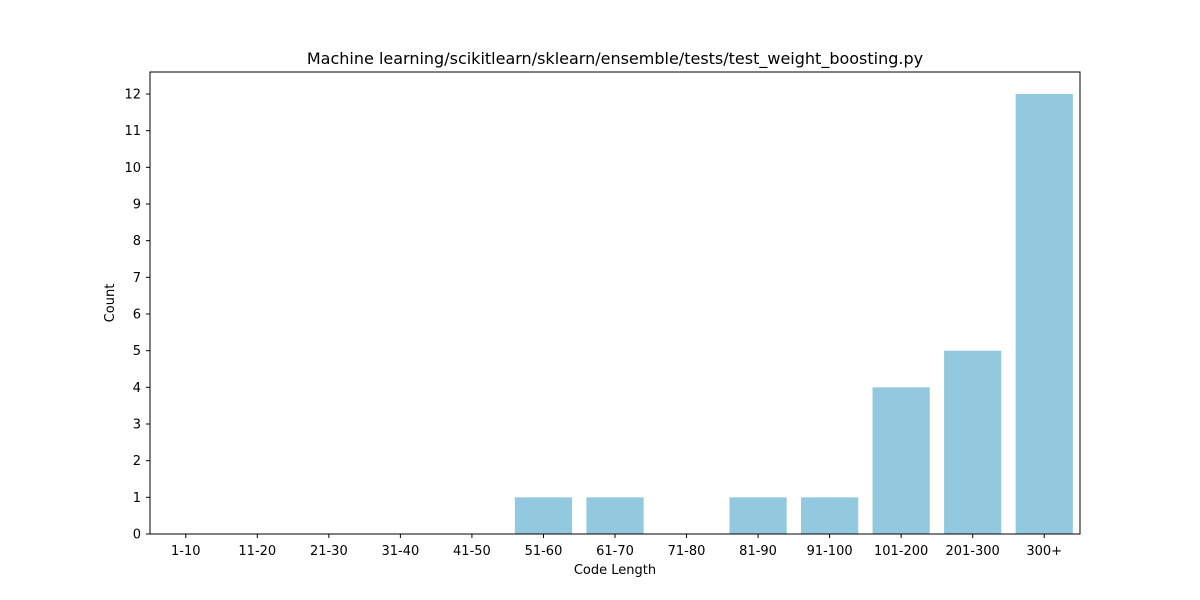 The height and width of the screenshot is (600, 1200). Describe the element at coordinates (137, 315) in the screenshot. I see `y-tick-label: 6` at that location.